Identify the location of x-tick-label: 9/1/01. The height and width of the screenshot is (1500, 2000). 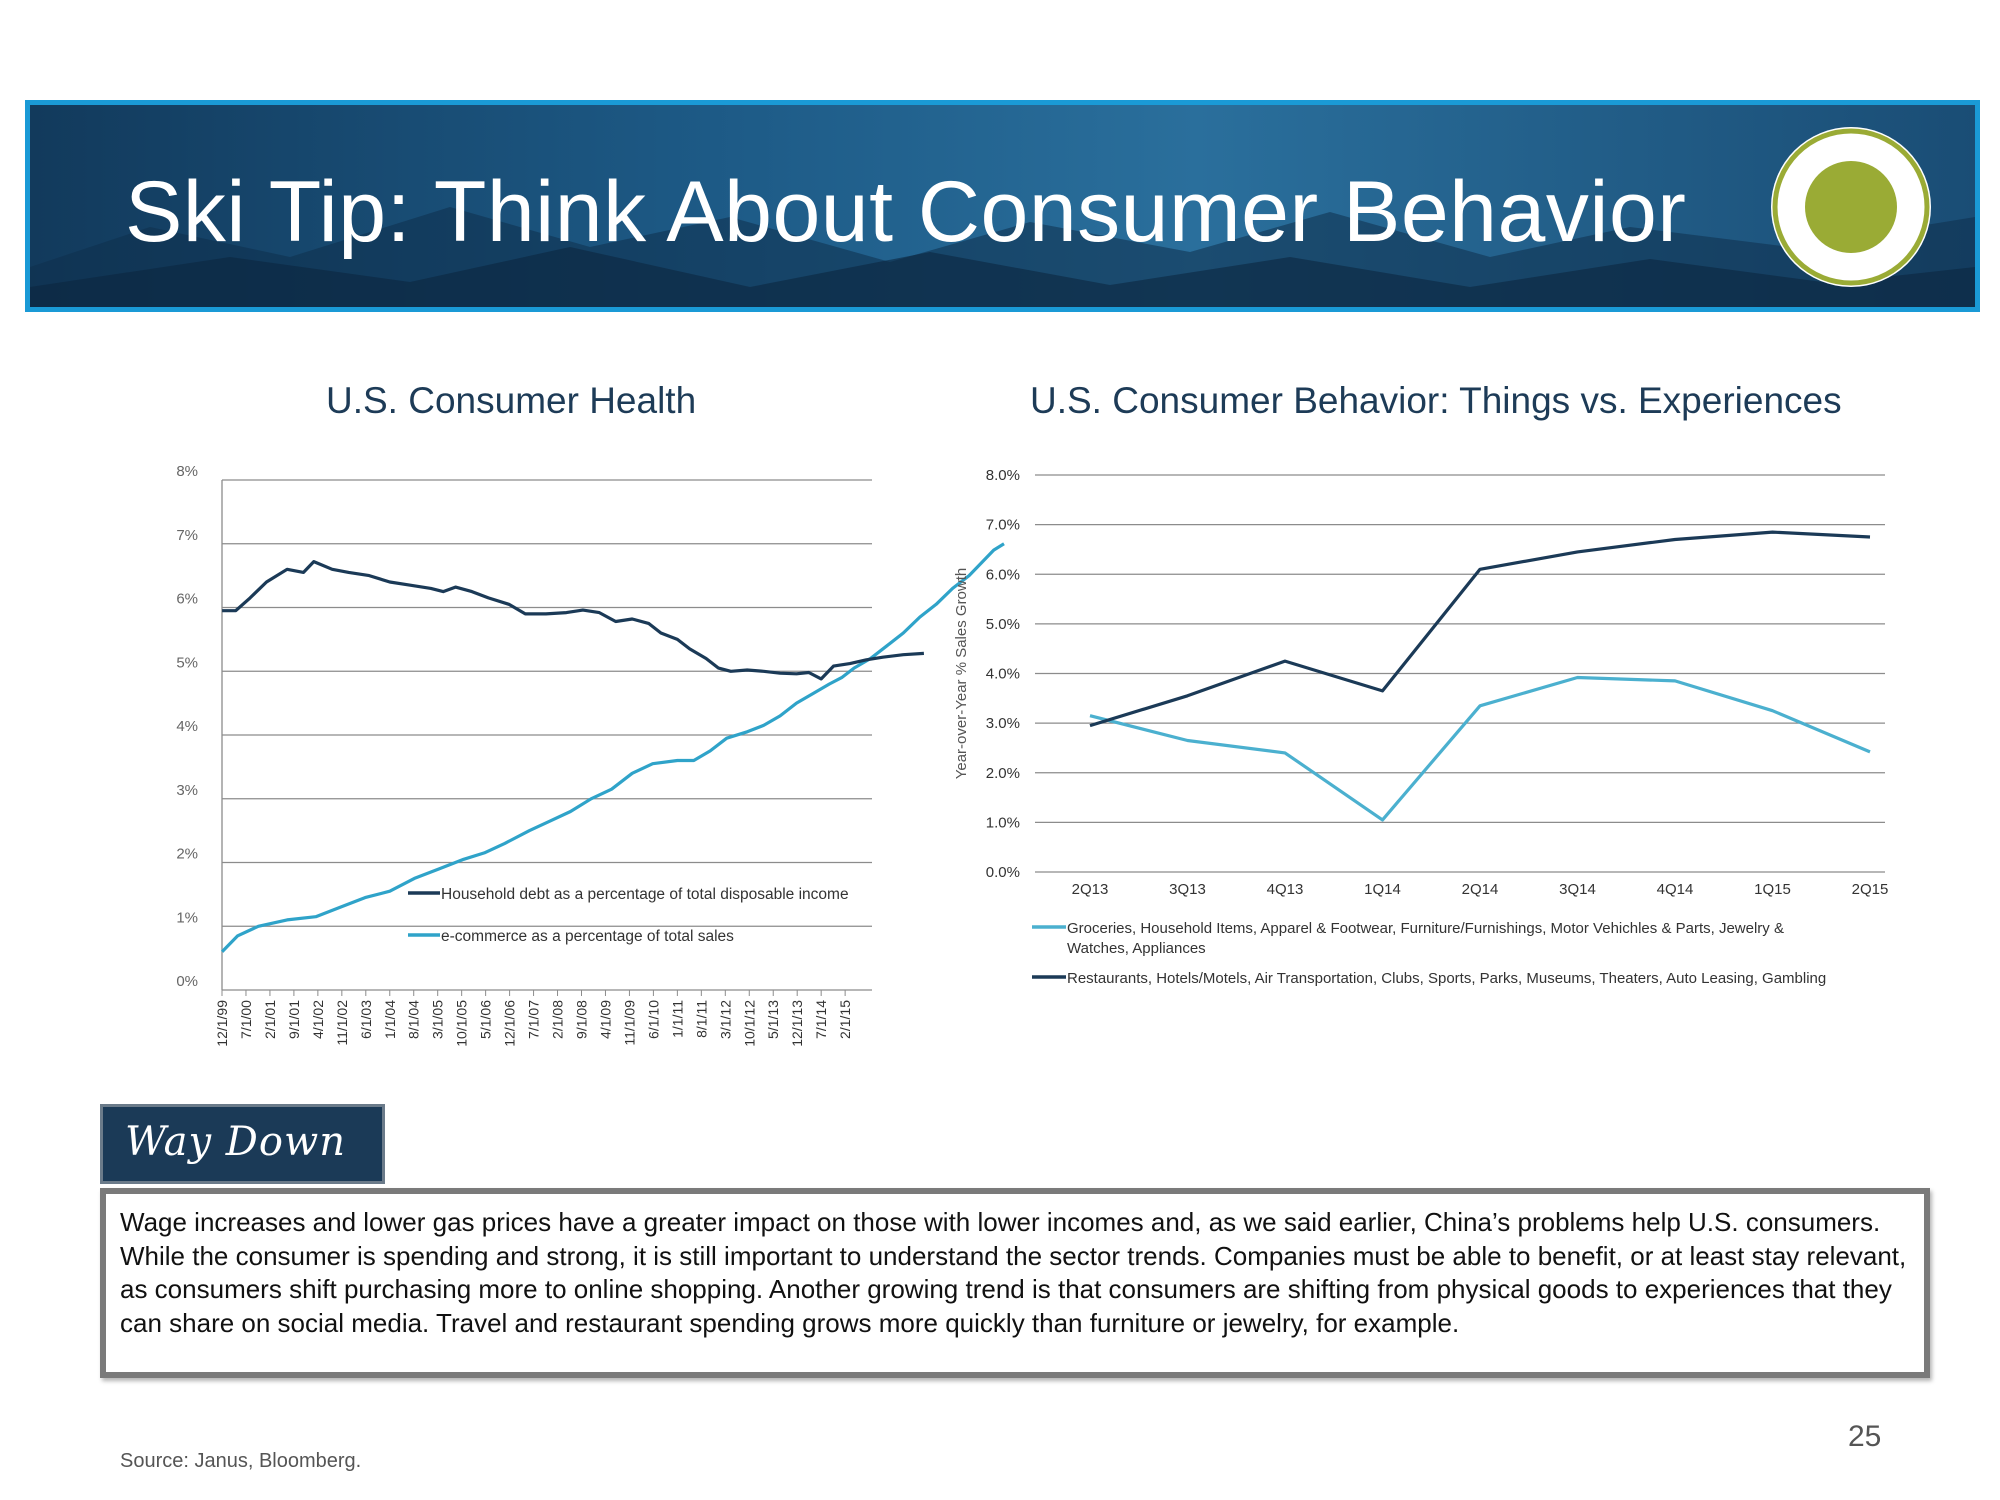
(294, 1019).